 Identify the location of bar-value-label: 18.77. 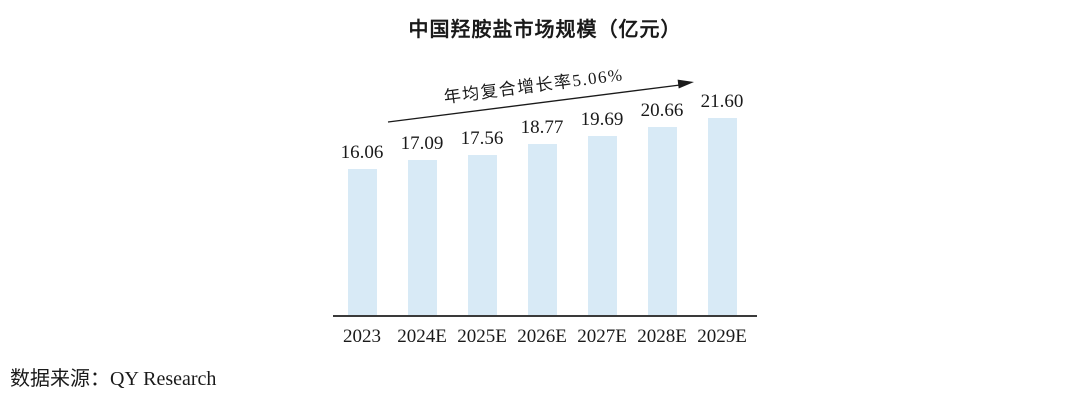
(542, 127).